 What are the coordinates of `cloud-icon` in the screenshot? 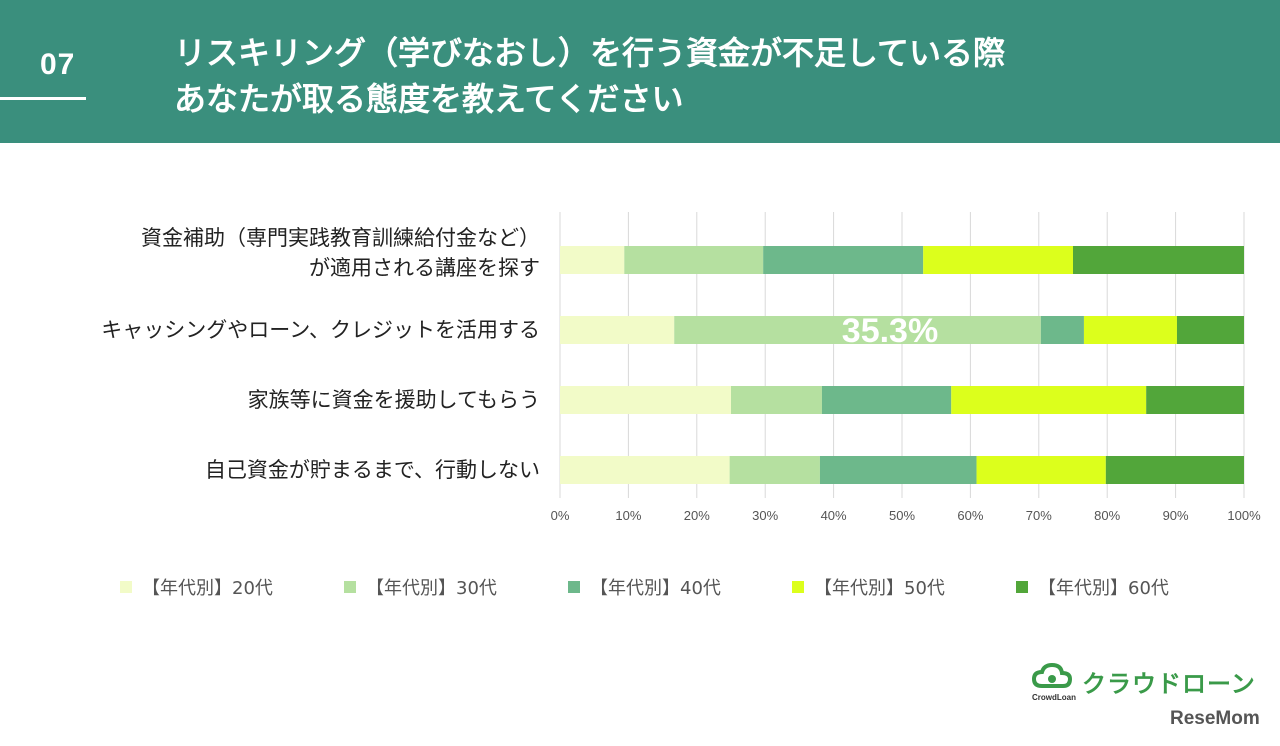 It's located at (1052, 675).